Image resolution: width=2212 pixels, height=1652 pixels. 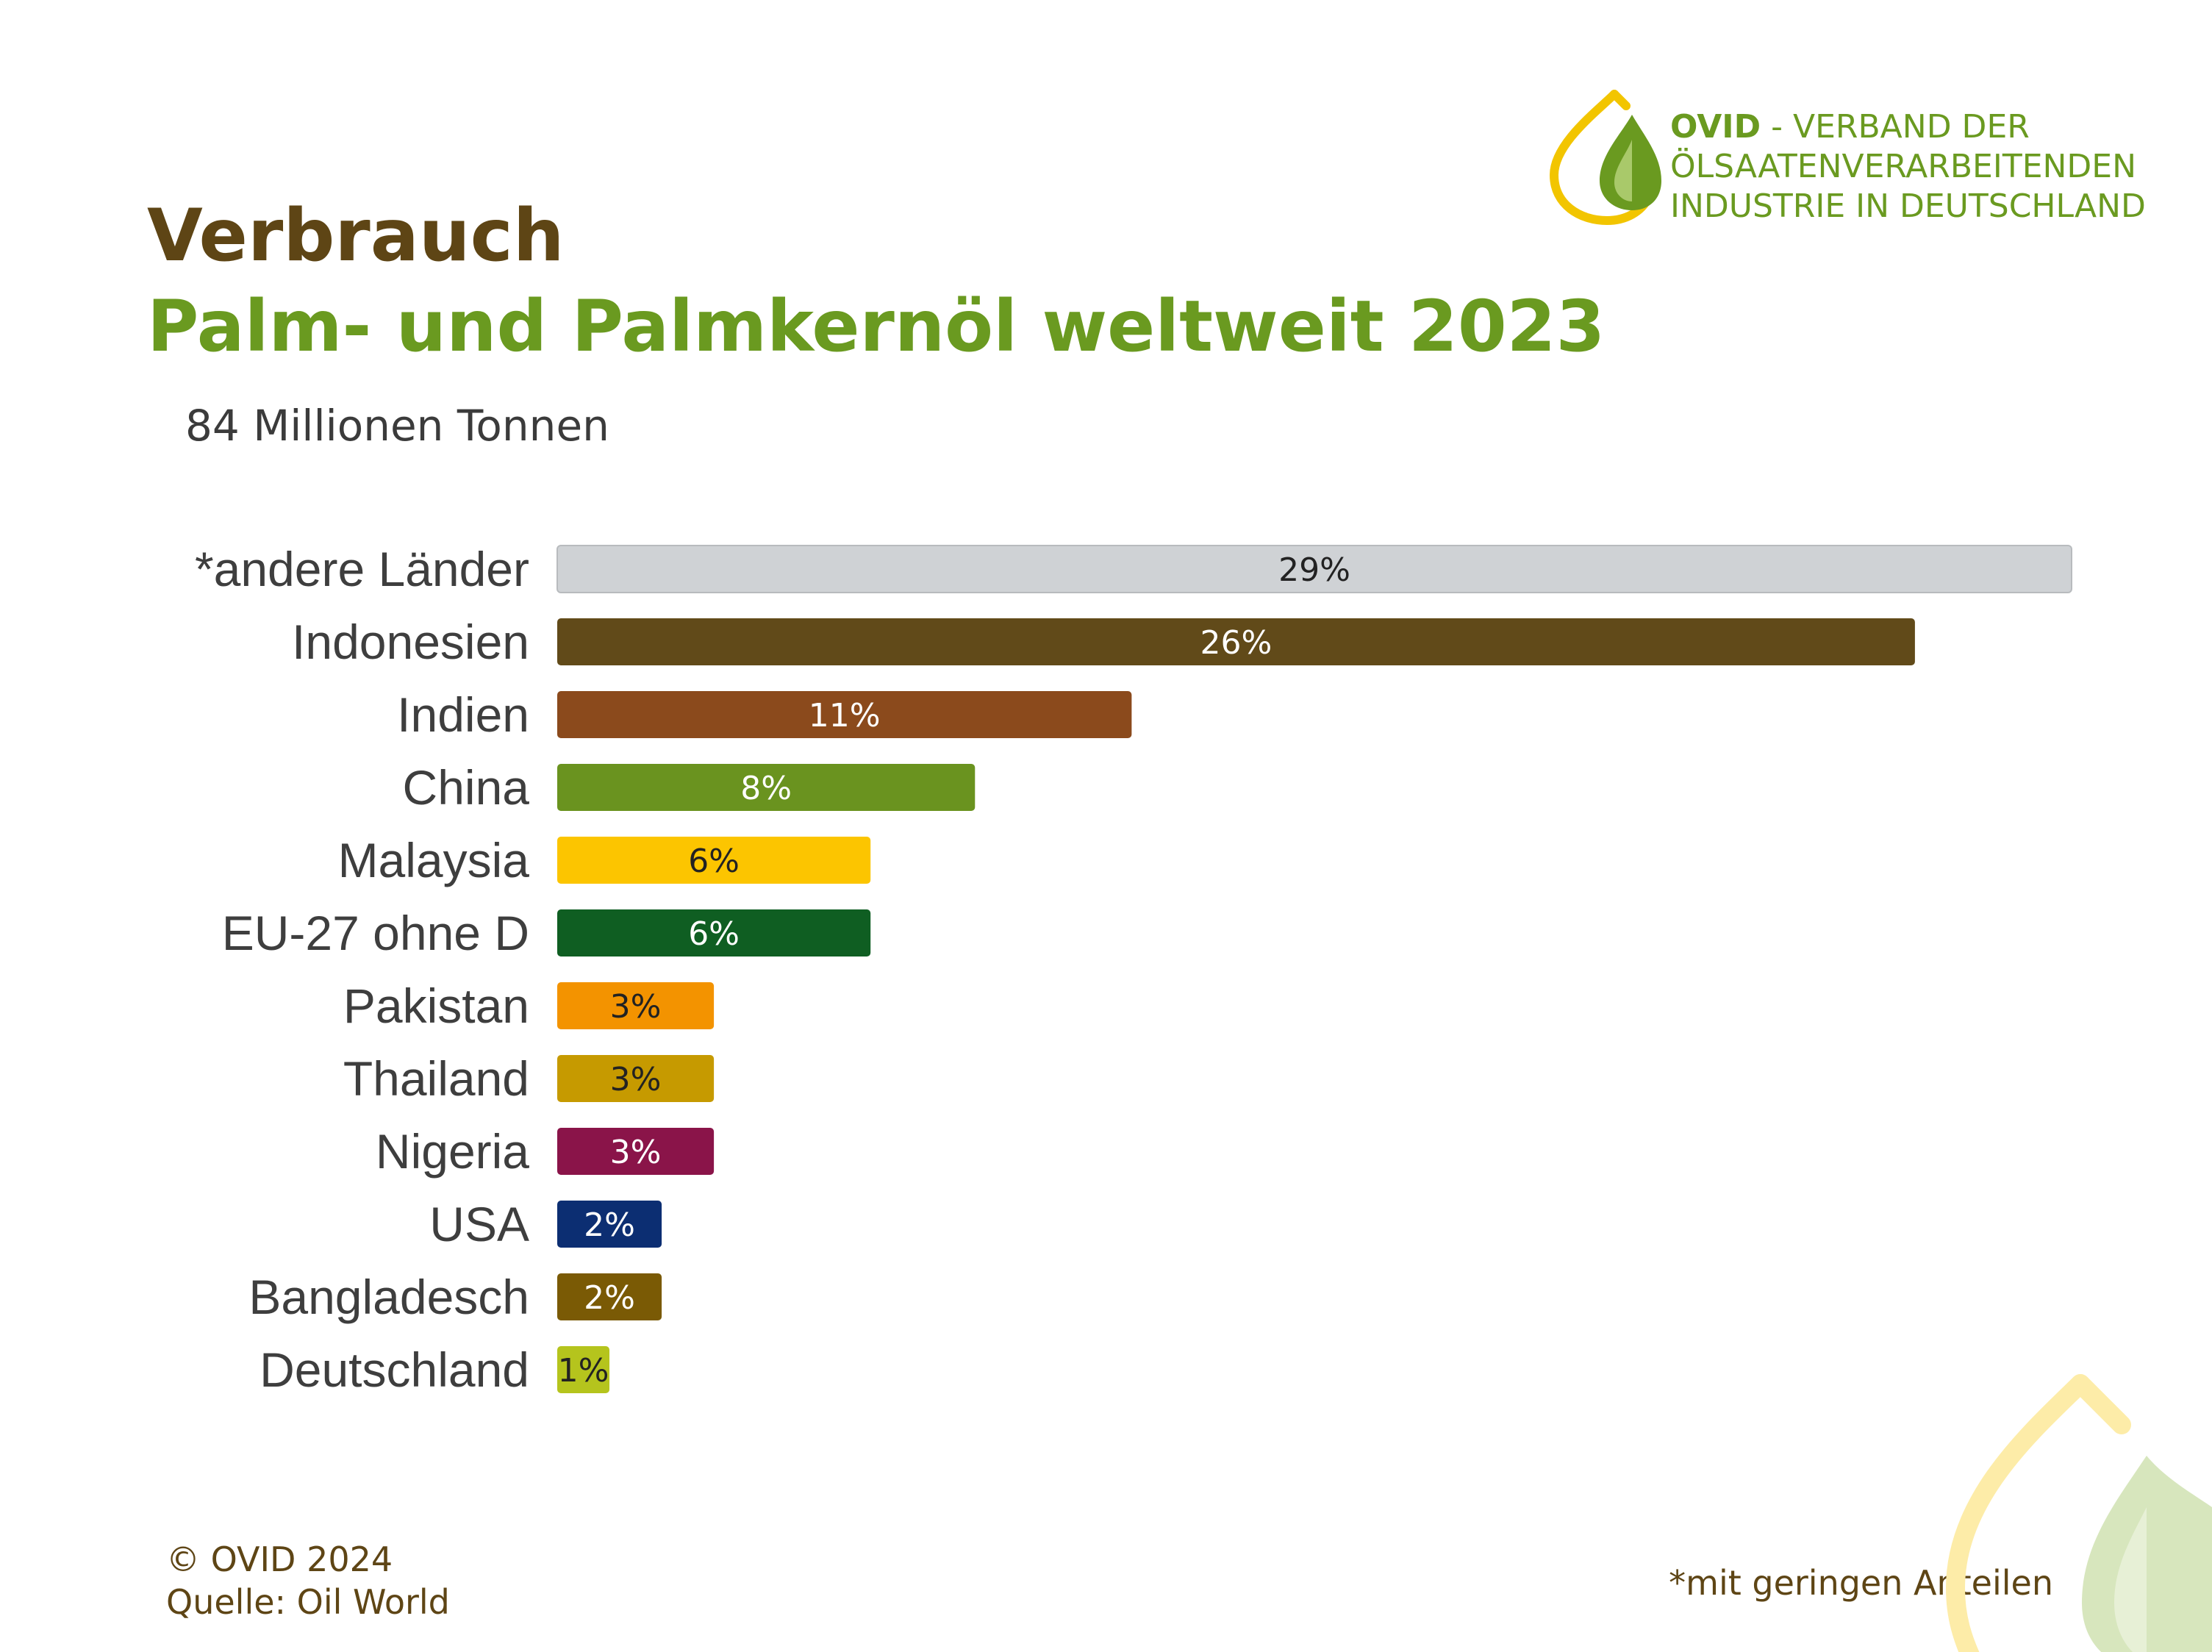 I want to click on bar-china, so click(x=767, y=787).